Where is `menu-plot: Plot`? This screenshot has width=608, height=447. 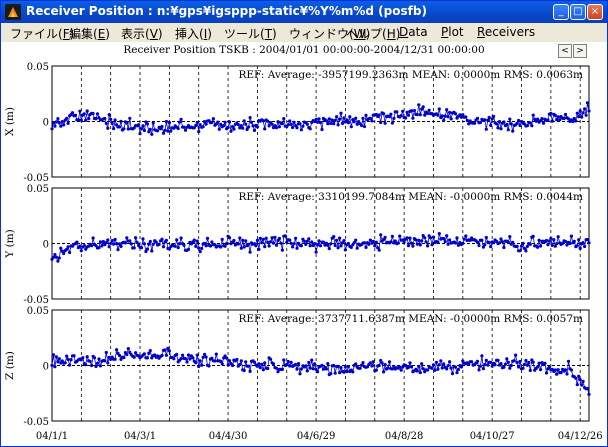
menu-plot: Plot is located at coordinates (452, 32).